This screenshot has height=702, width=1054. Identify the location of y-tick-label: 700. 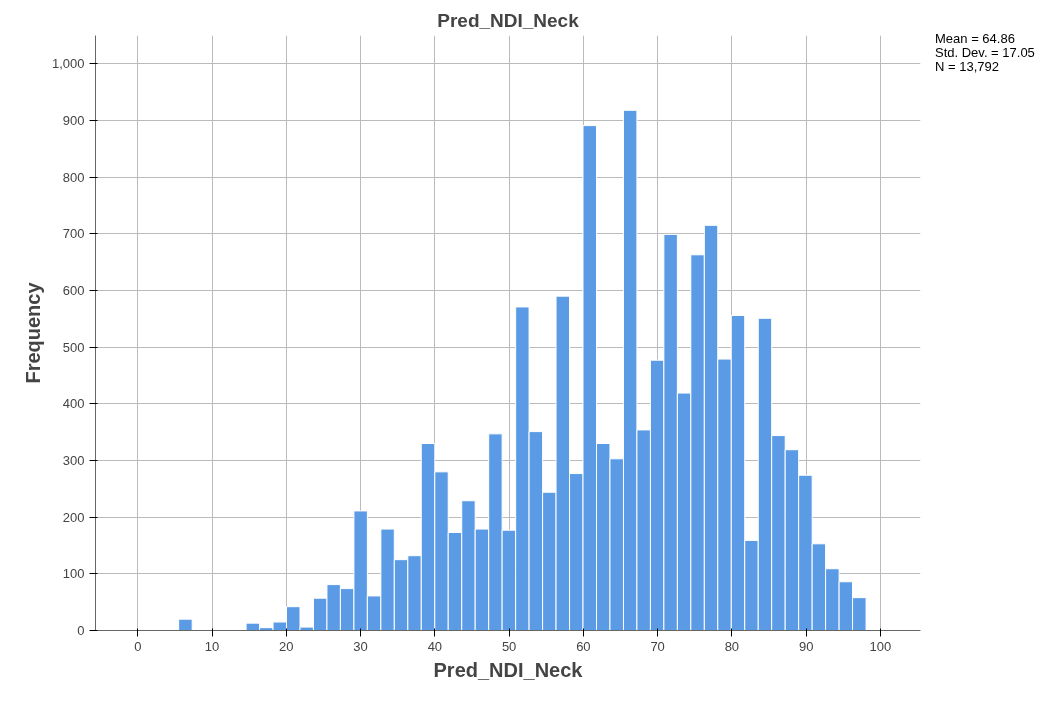
(73, 234).